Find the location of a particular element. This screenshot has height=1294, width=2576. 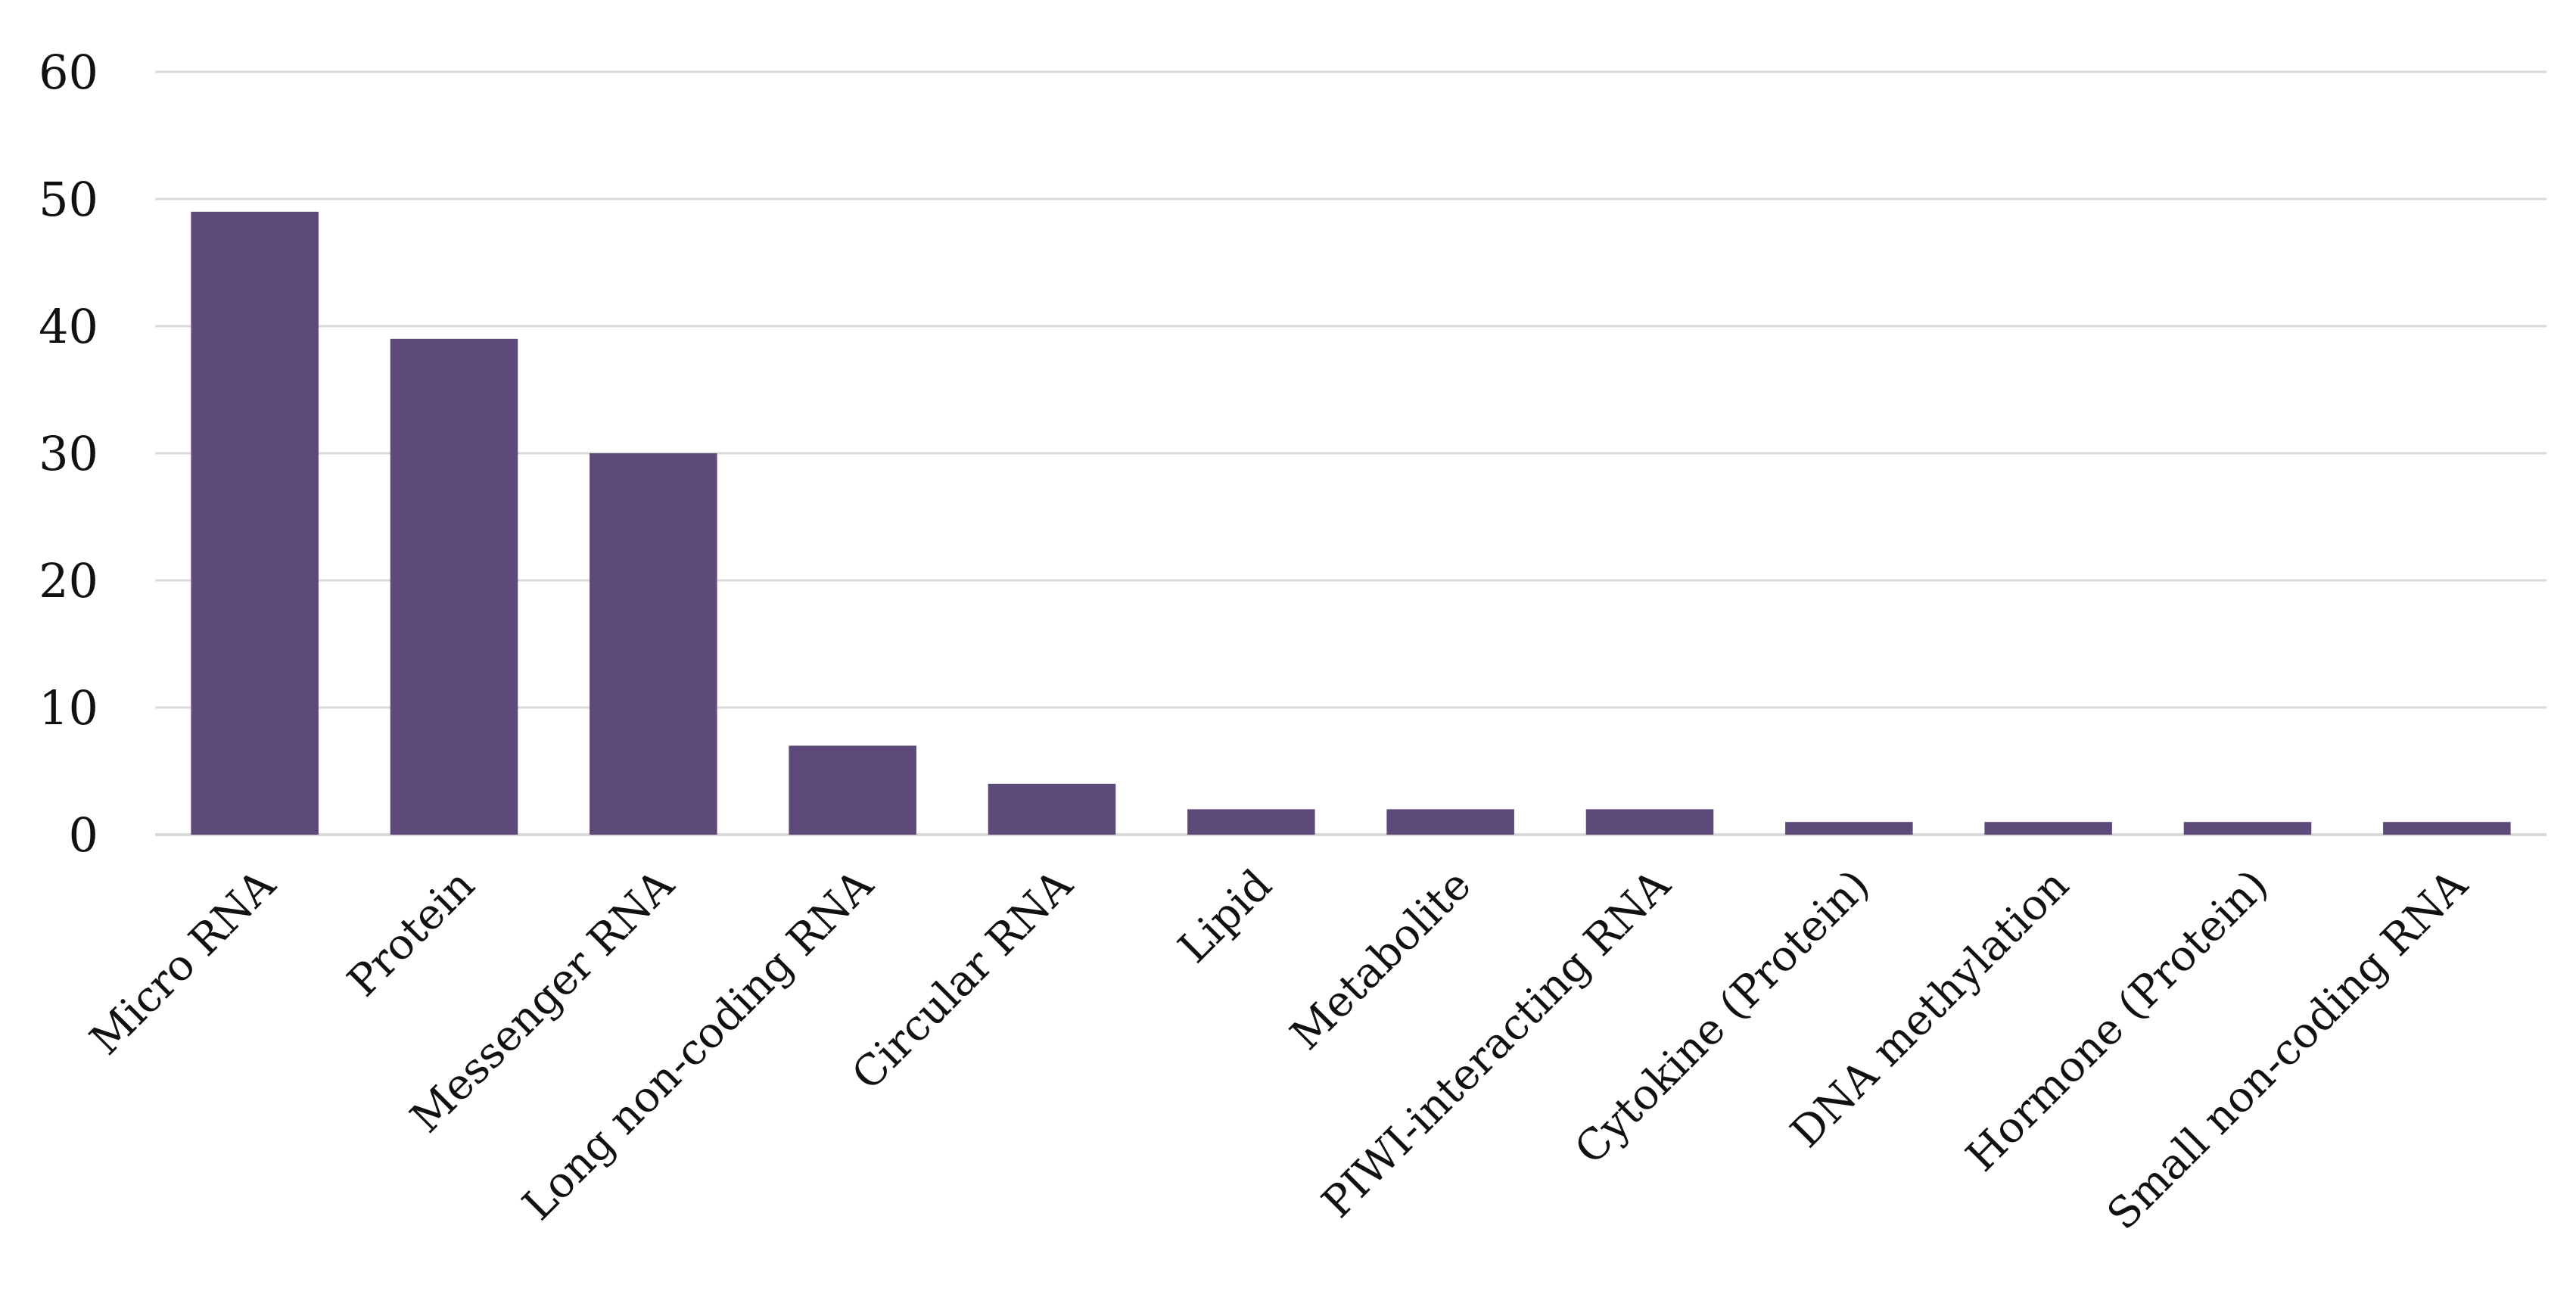

bar-dna-methylation is located at coordinates (2048, 828).